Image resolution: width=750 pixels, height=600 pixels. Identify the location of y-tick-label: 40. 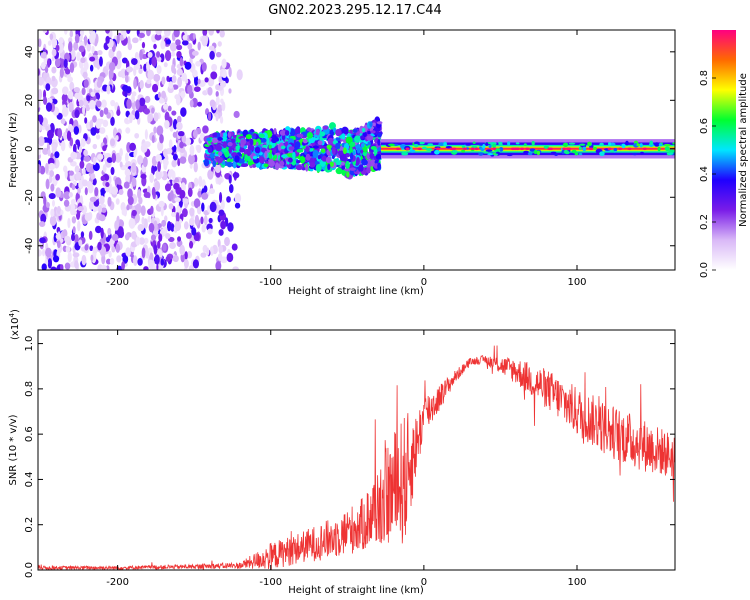
(29, 51).